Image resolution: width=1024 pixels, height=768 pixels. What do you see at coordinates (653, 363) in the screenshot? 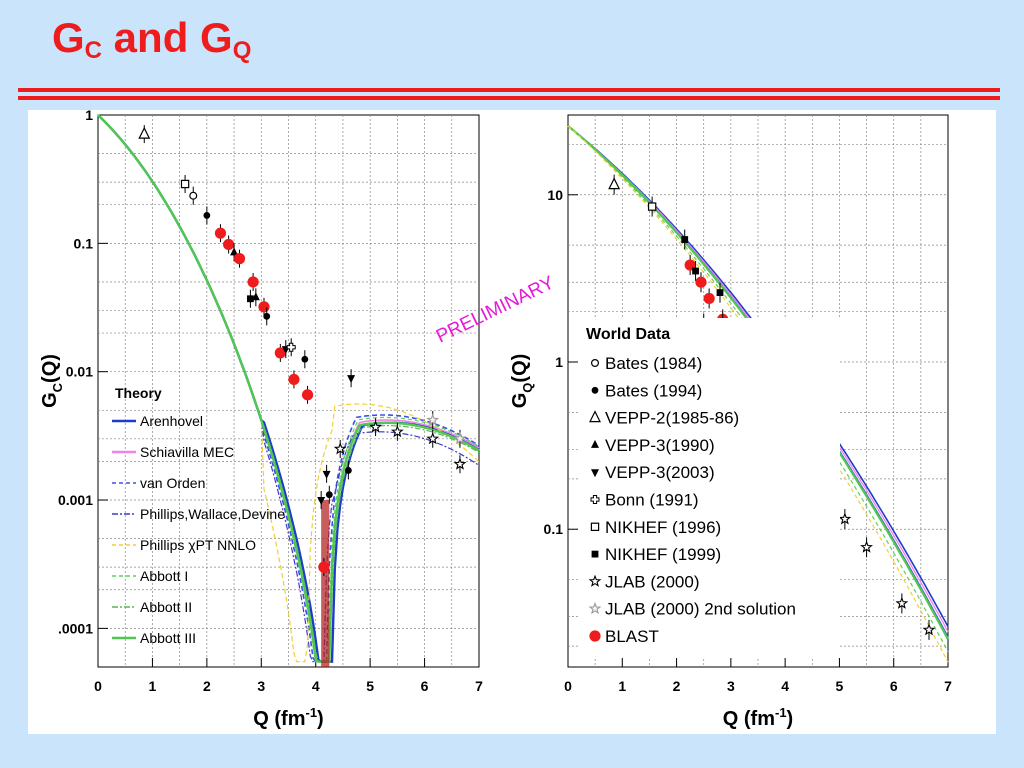
I see `legend-entry: Bates (1984)` at bounding box center [653, 363].